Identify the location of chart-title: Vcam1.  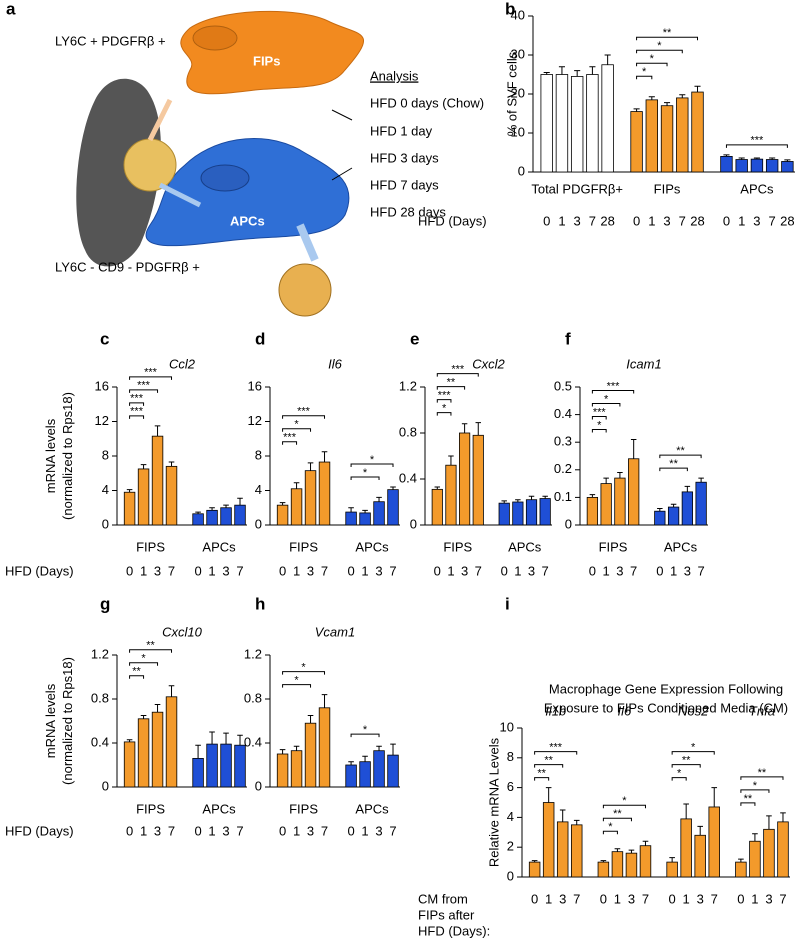
(335, 631).